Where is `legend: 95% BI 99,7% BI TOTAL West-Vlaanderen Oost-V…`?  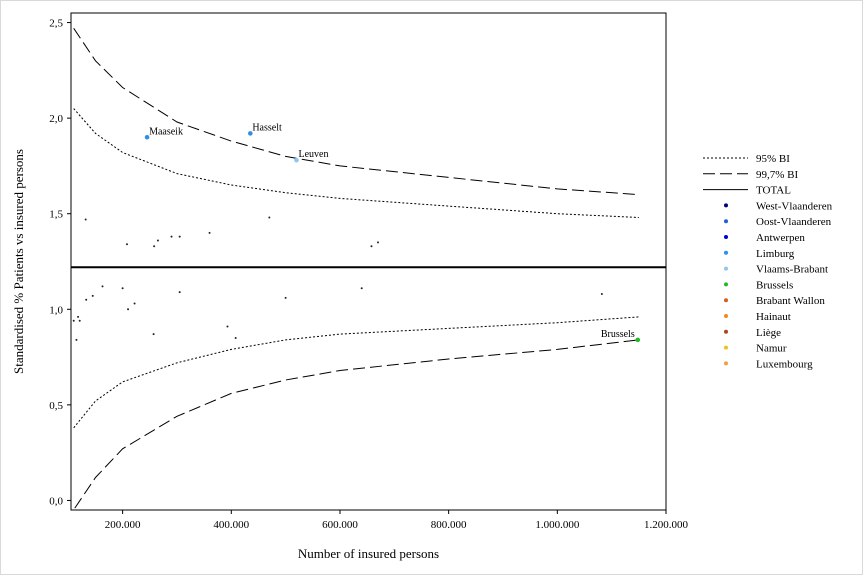 legend: 95% BI 99,7% BI TOTAL West-Vlaanderen Oost-V… is located at coordinates (768, 261).